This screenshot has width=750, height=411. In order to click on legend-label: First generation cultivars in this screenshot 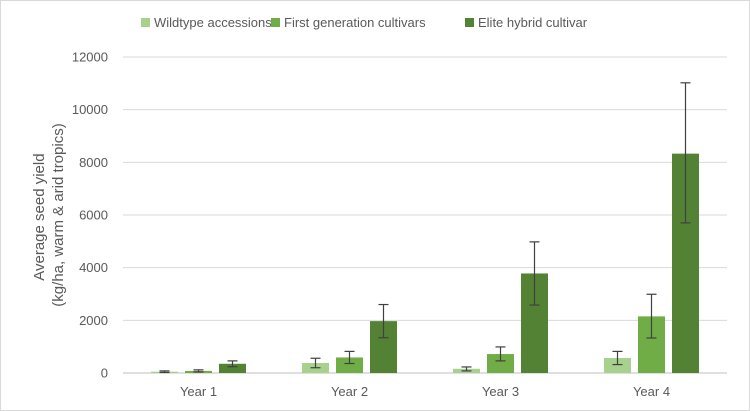, I will do `click(355, 22)`.